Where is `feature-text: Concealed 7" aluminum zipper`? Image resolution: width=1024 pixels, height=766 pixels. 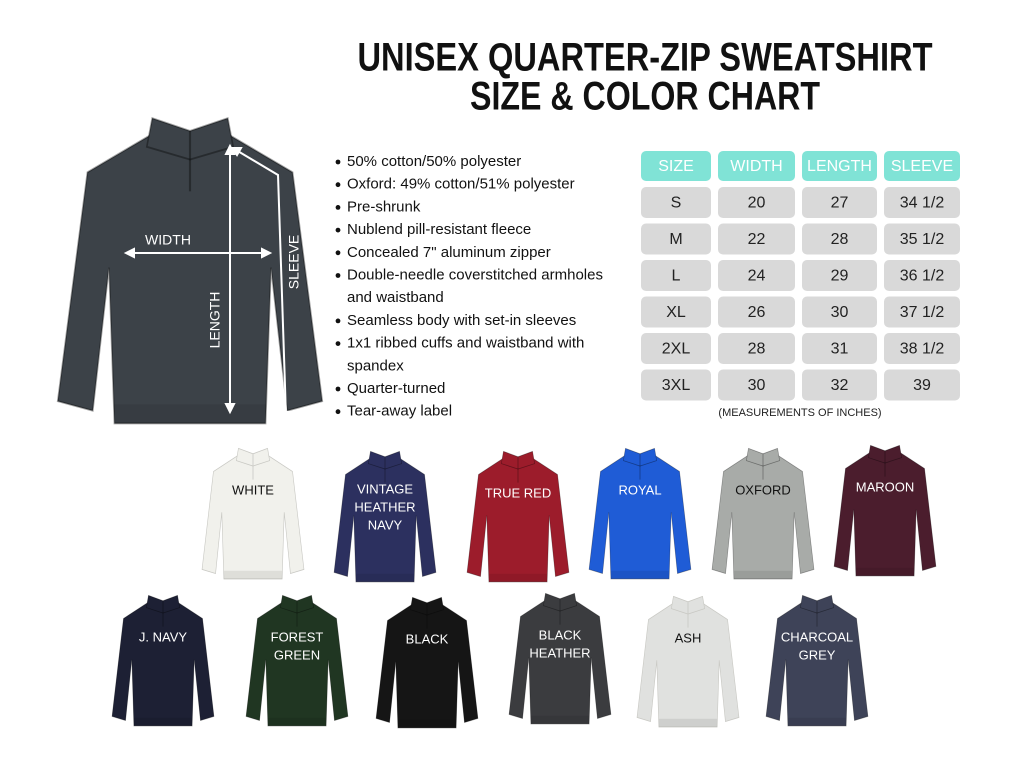 feature-text: Concealed 7" aluminum zipper is located at coordinates (449, 252).